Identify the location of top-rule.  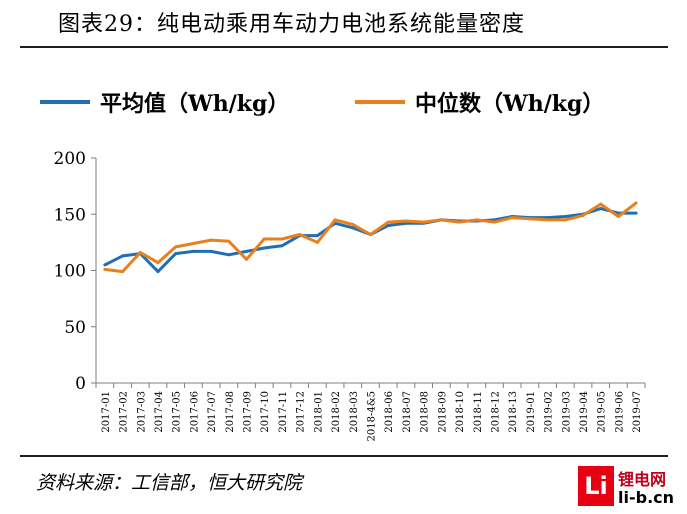
(344, 47).